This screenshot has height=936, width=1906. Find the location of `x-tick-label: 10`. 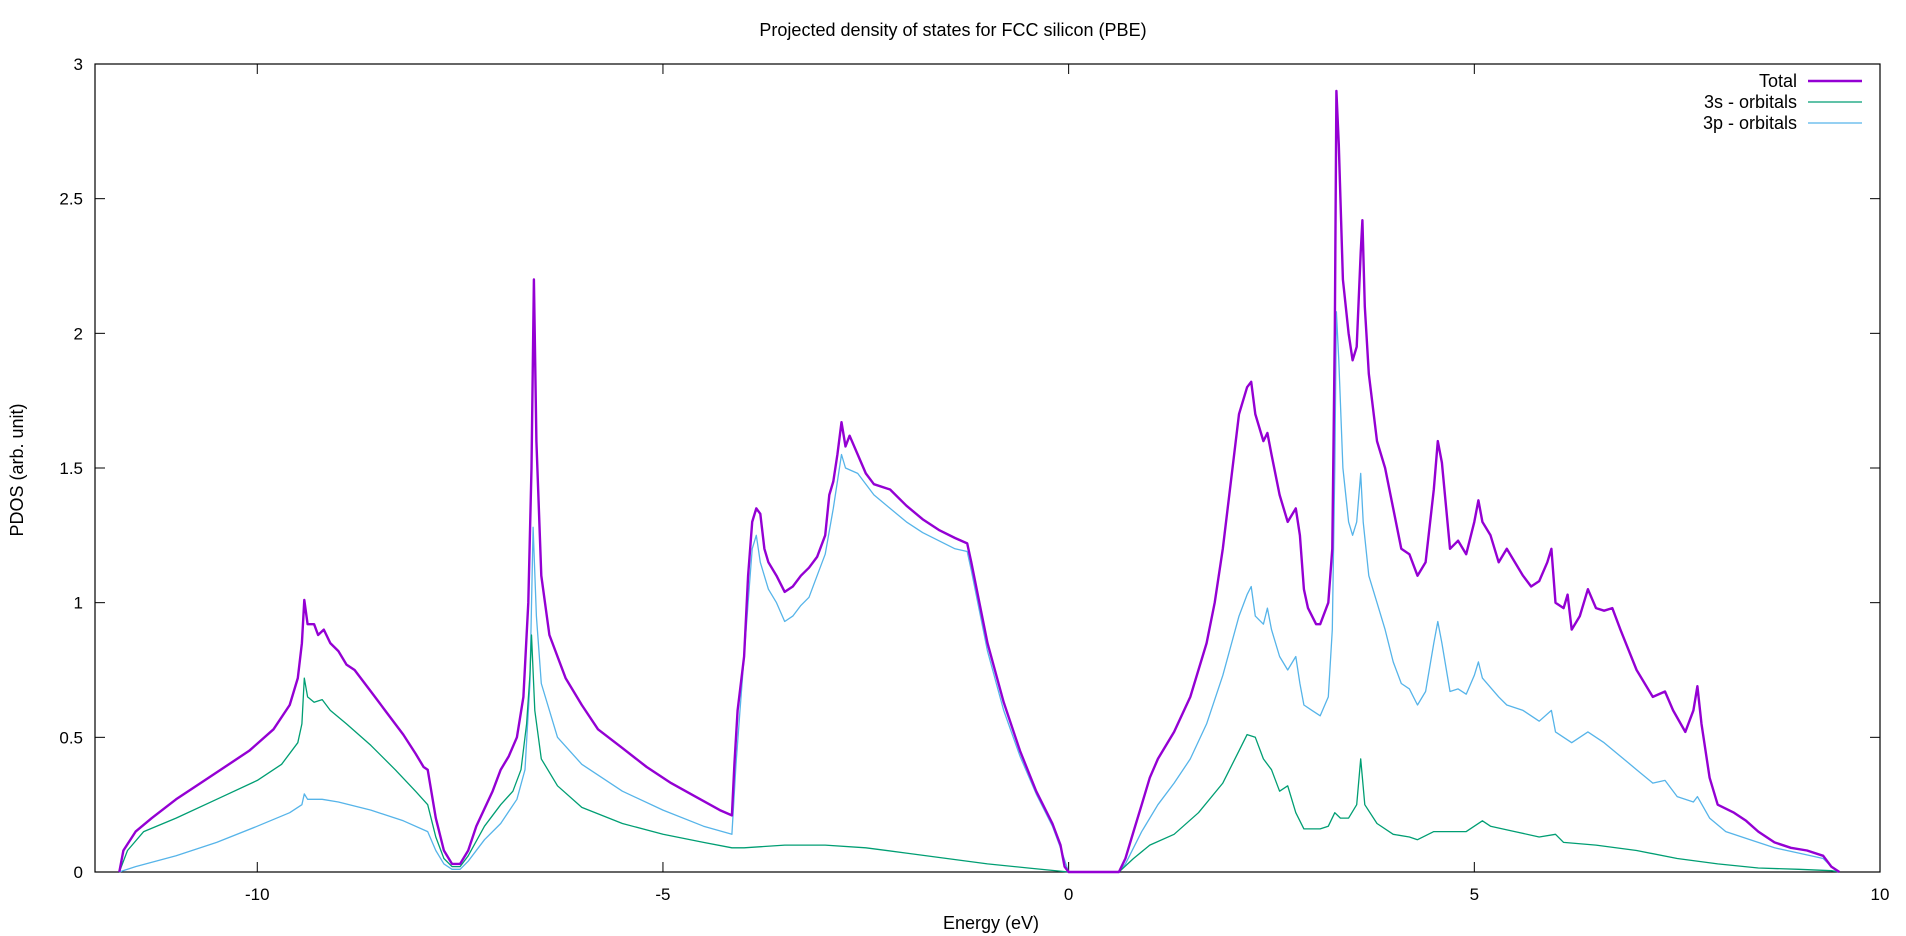

x-tick-label: 10 is located at coordinates (1880, 894).